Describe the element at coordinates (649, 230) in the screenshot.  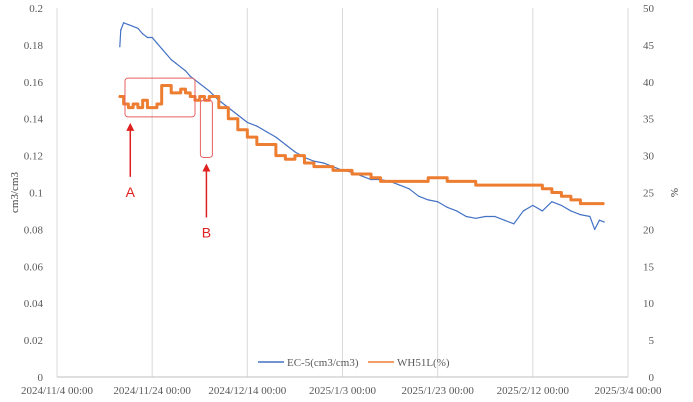
I see `y2-tick-label: 20` at that location.